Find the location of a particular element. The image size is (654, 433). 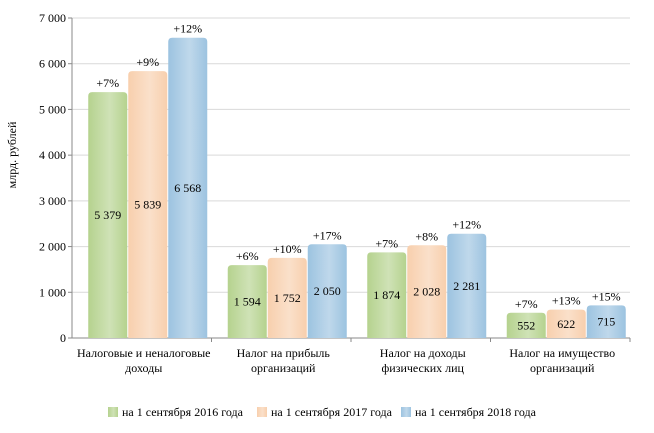

y-tick-label: 4 000 is located at coordinates (52, 155).